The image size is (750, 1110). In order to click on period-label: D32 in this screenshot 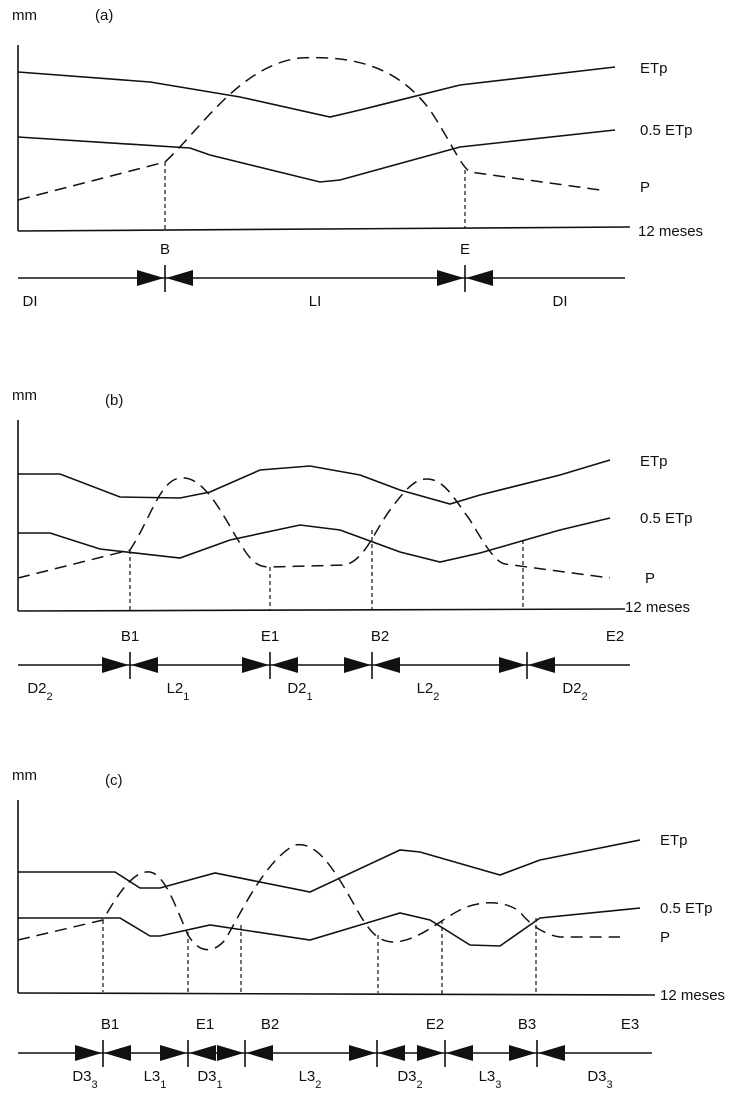, I will do `click(409, 1079)`.